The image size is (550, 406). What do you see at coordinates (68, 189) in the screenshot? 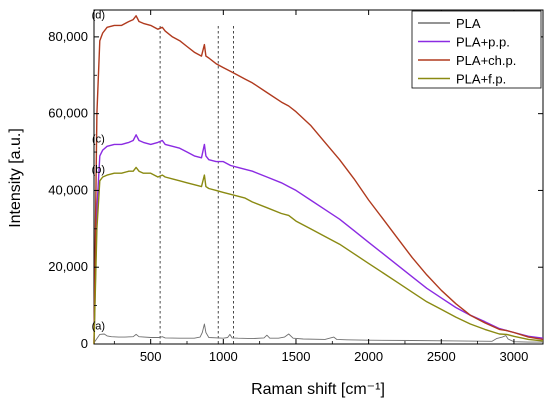
I see `y-tick-label-2: 40,000` at bounding box center [68, 189].